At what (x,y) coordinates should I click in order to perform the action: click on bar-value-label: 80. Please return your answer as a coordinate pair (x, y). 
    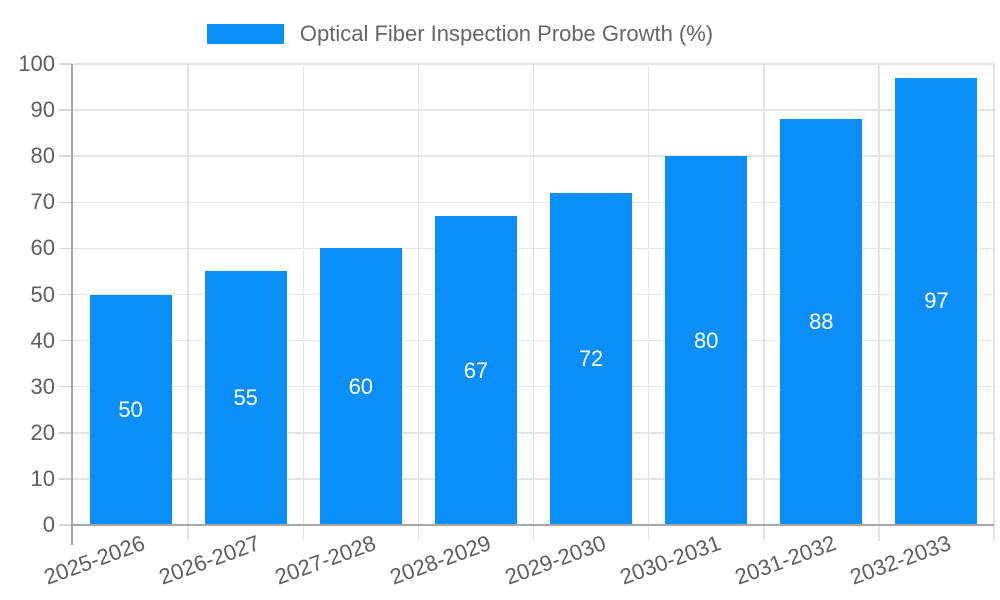
    Looking at the image, I should click on (706, 340).